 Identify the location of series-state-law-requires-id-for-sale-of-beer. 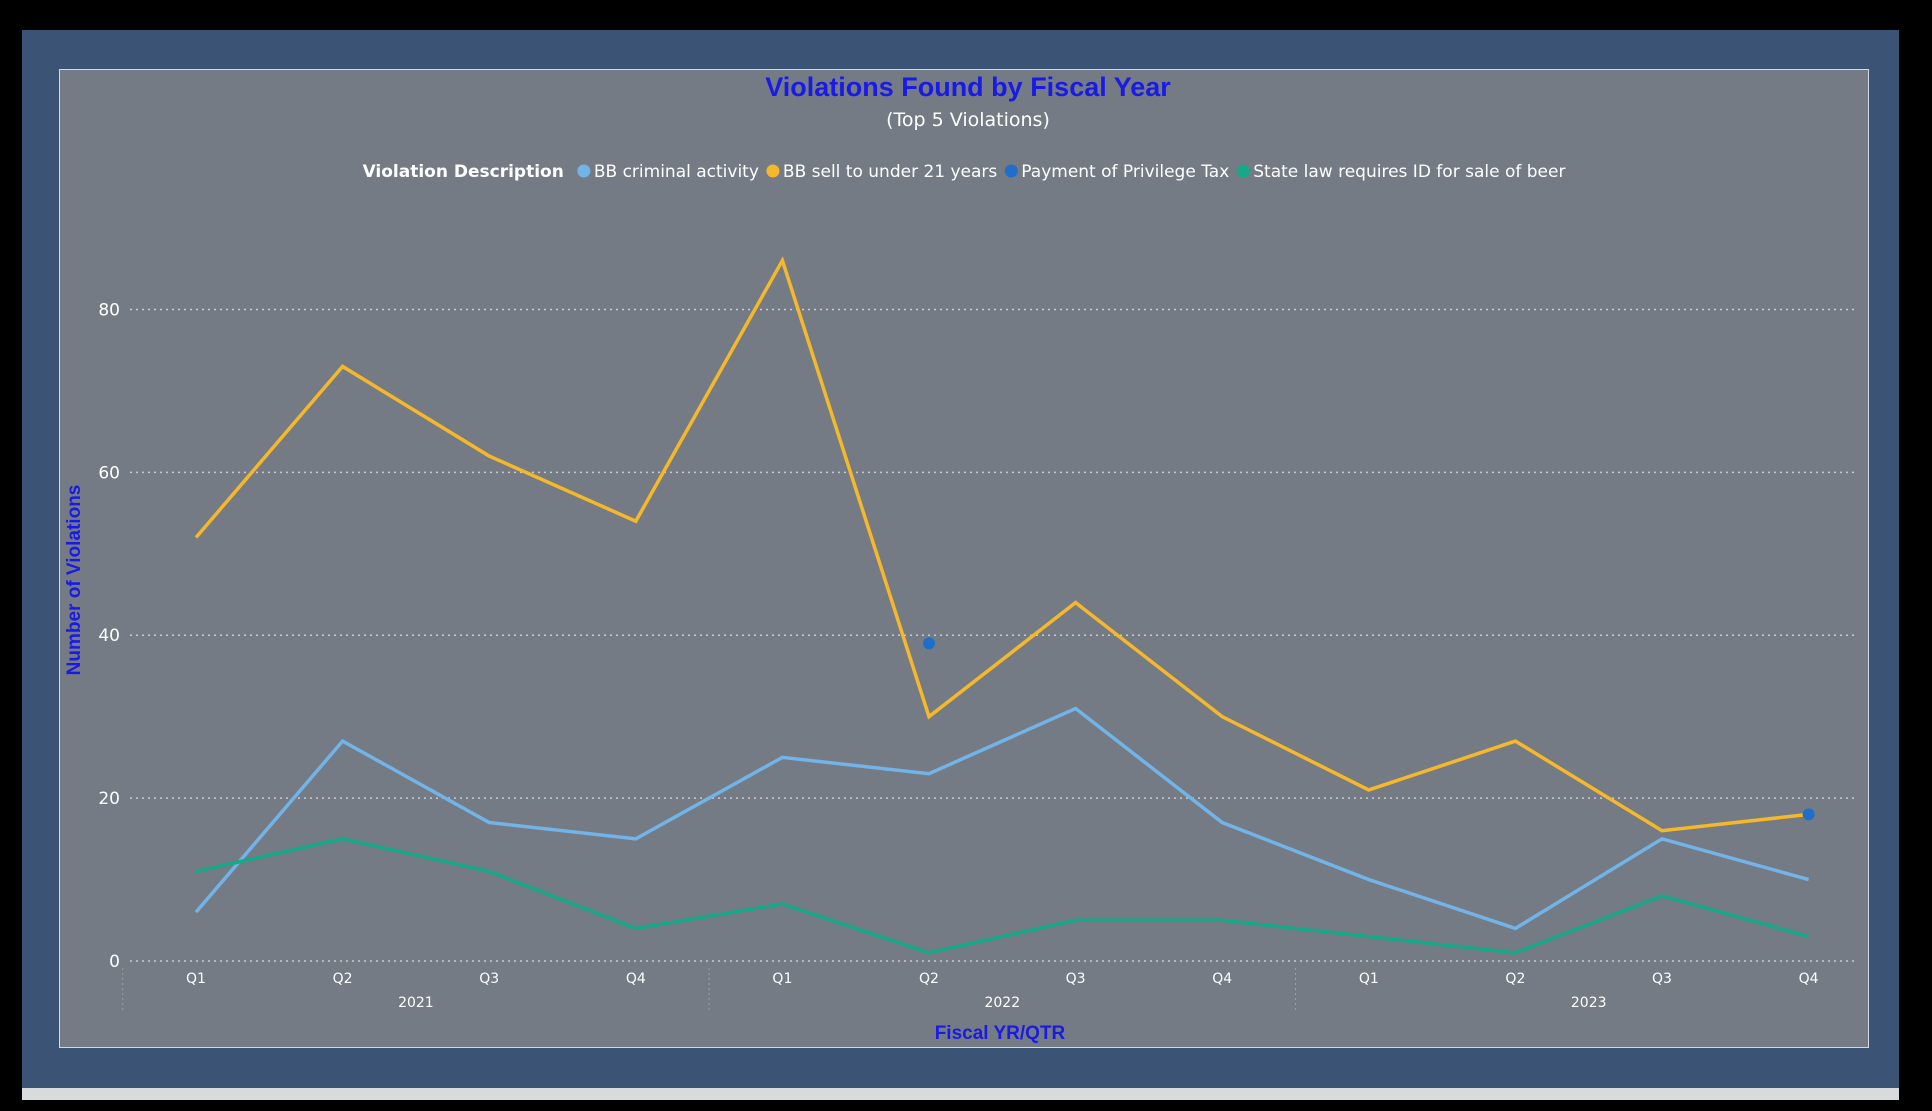
(1002, 896).